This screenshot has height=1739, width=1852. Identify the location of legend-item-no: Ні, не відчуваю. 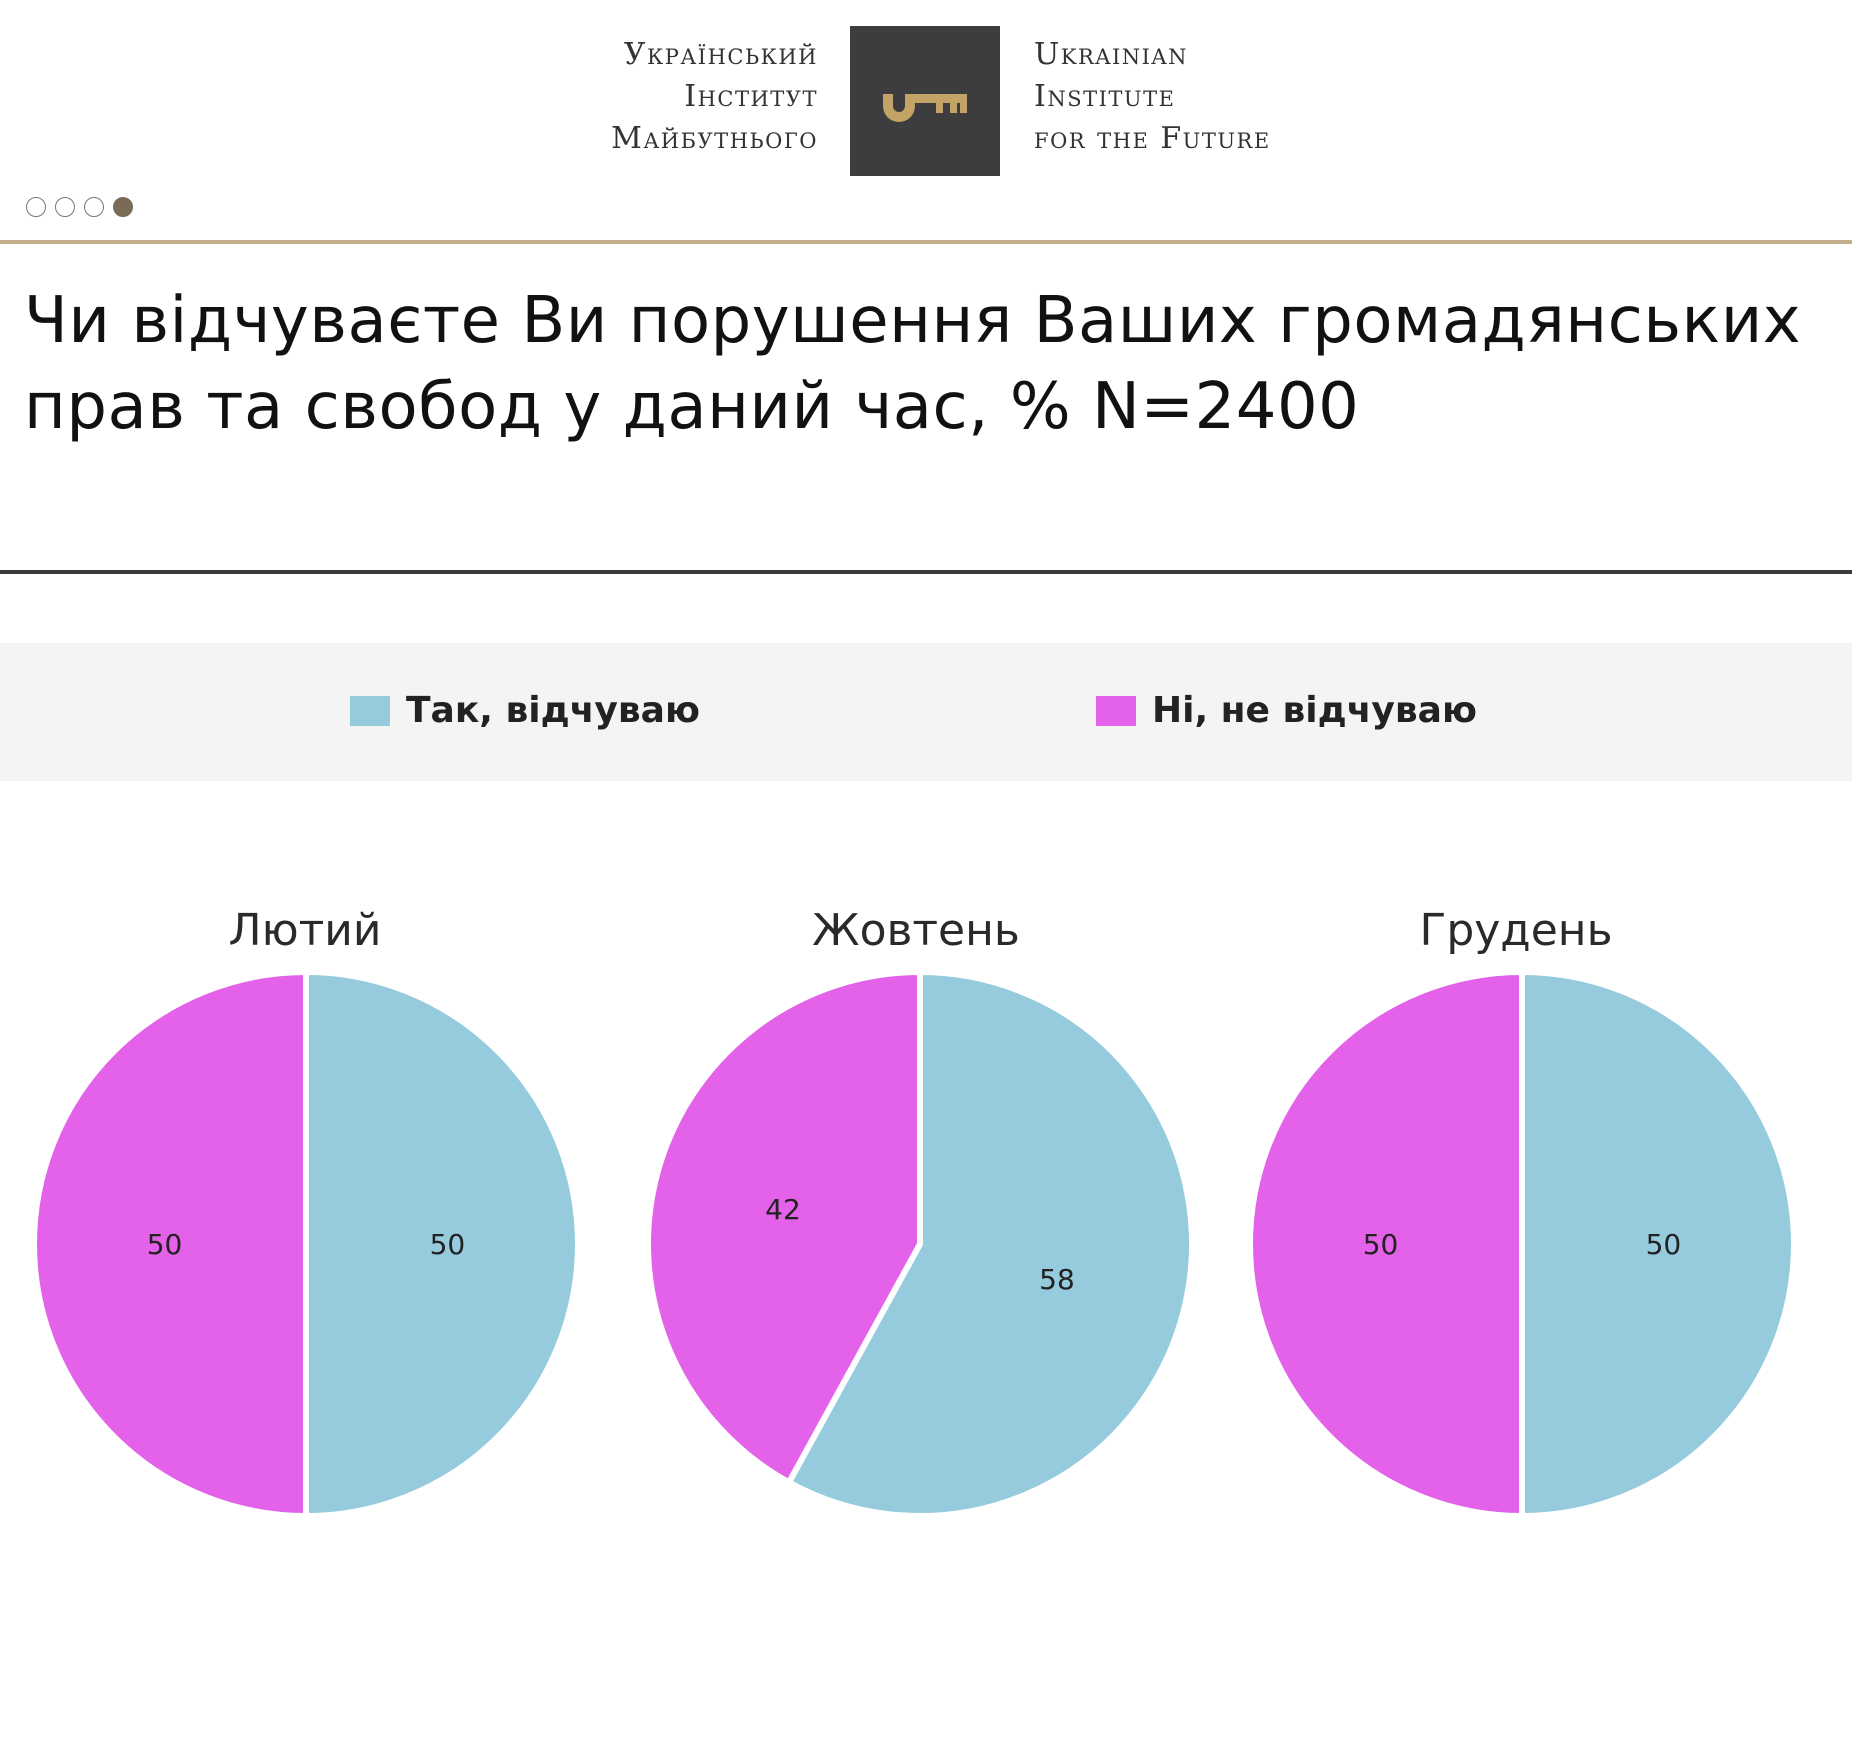
(1286, 710).